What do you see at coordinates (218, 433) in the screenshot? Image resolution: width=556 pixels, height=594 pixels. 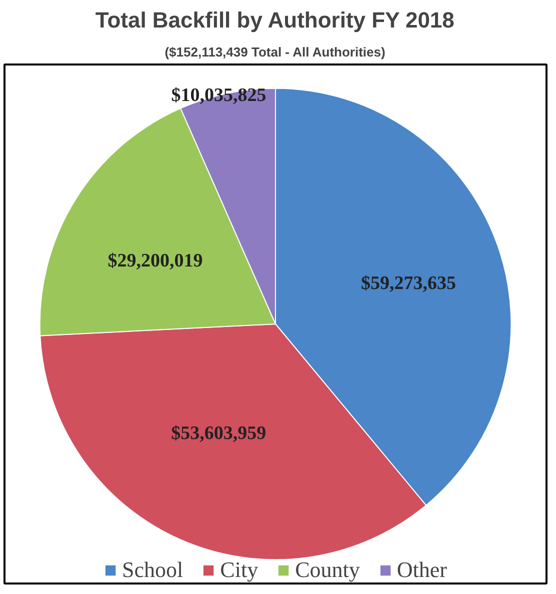 I see `data-label: $53,603,959` at bounding box center [218, 433].